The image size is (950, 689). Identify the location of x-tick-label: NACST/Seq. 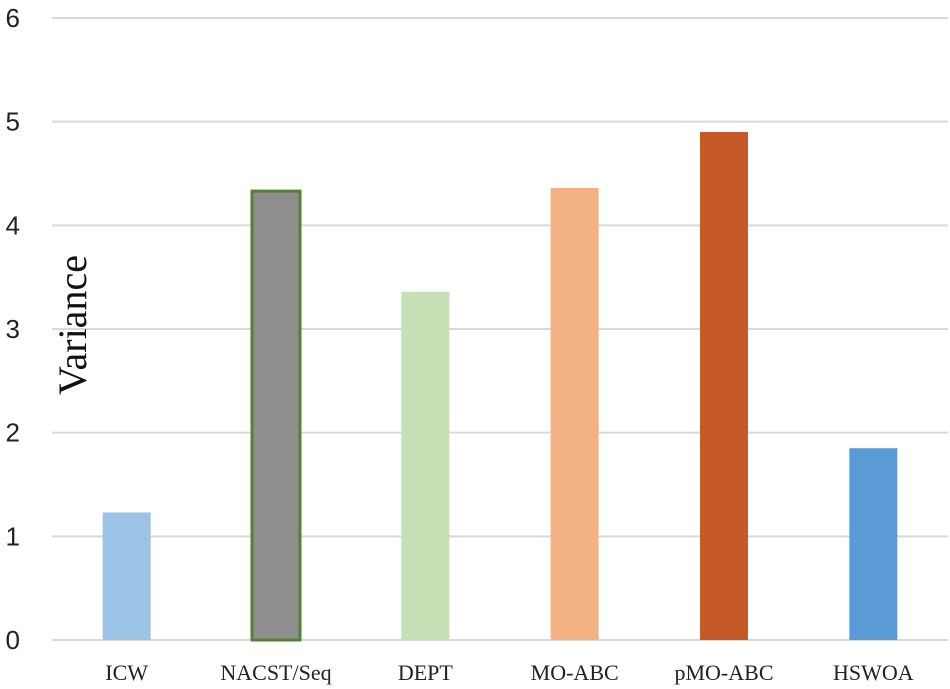
(275, 672).